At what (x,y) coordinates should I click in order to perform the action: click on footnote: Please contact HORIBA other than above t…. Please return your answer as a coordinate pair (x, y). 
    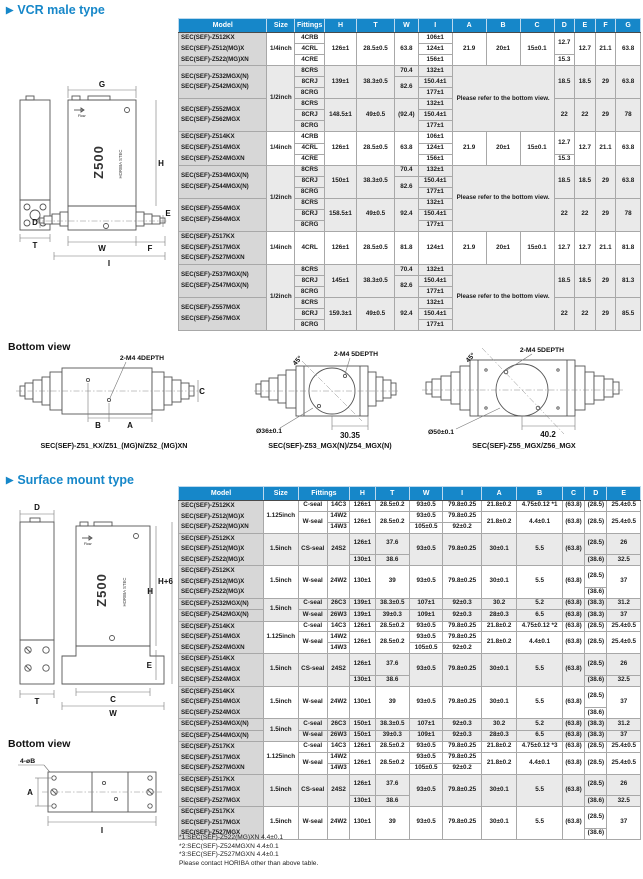
    Looking at the image, I should click on (249, 863).